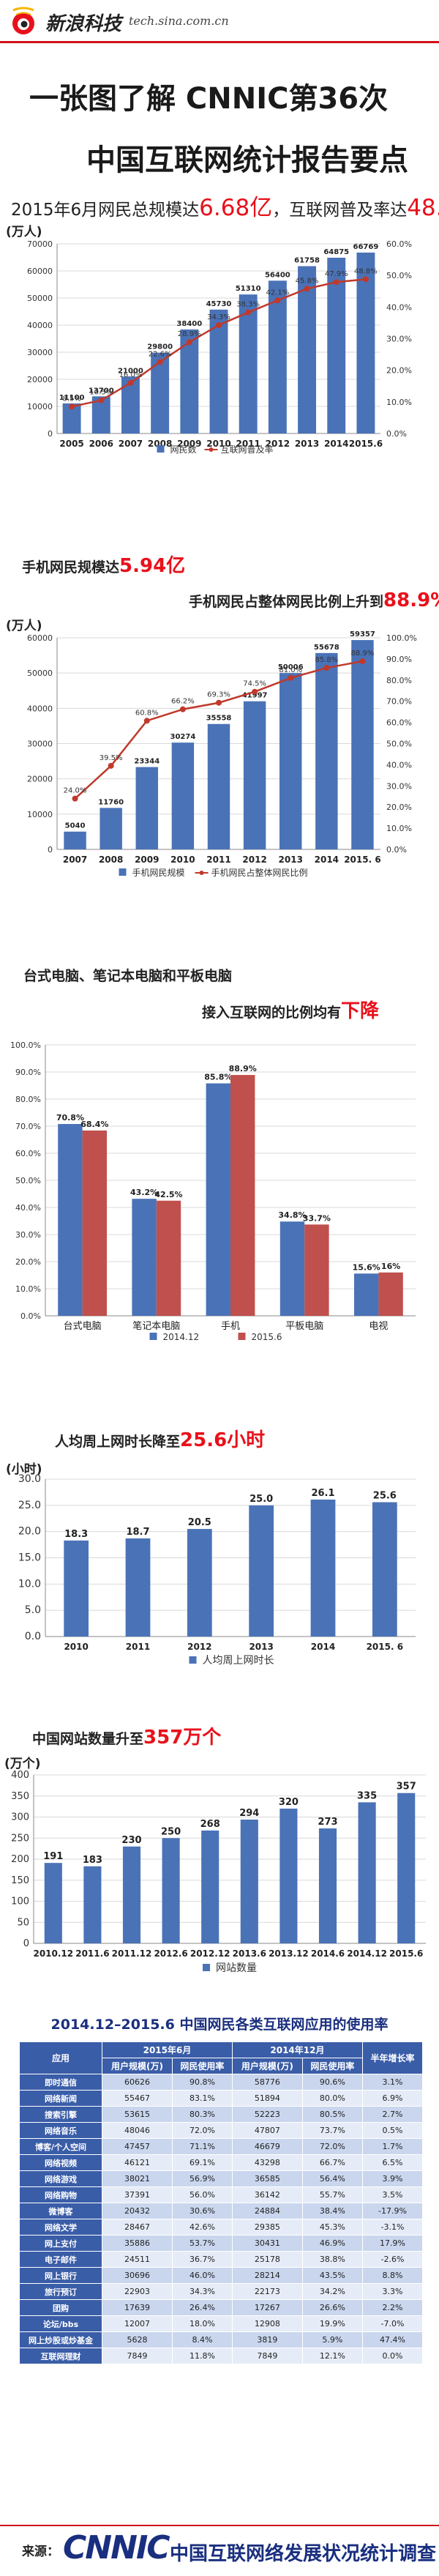 The image size is (439, 2576). I want to click on line-point-label: 48.8%, so click(366, 271).